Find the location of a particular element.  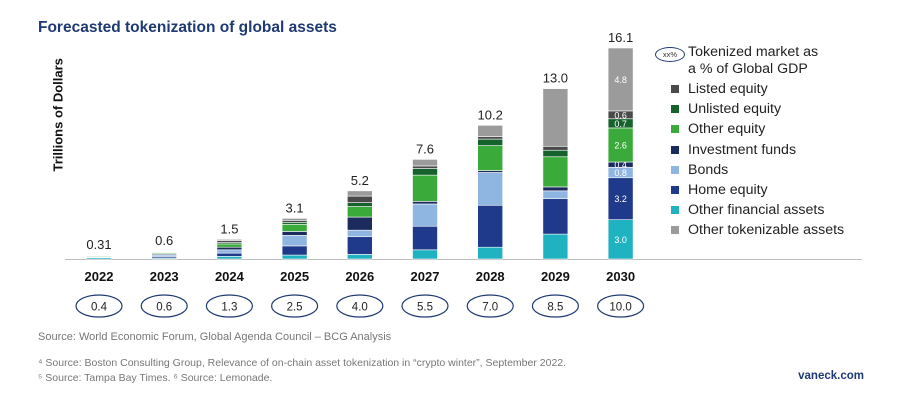

bar-segment-2029-other-tokenizable-assets is located at coordinates (555, 117).